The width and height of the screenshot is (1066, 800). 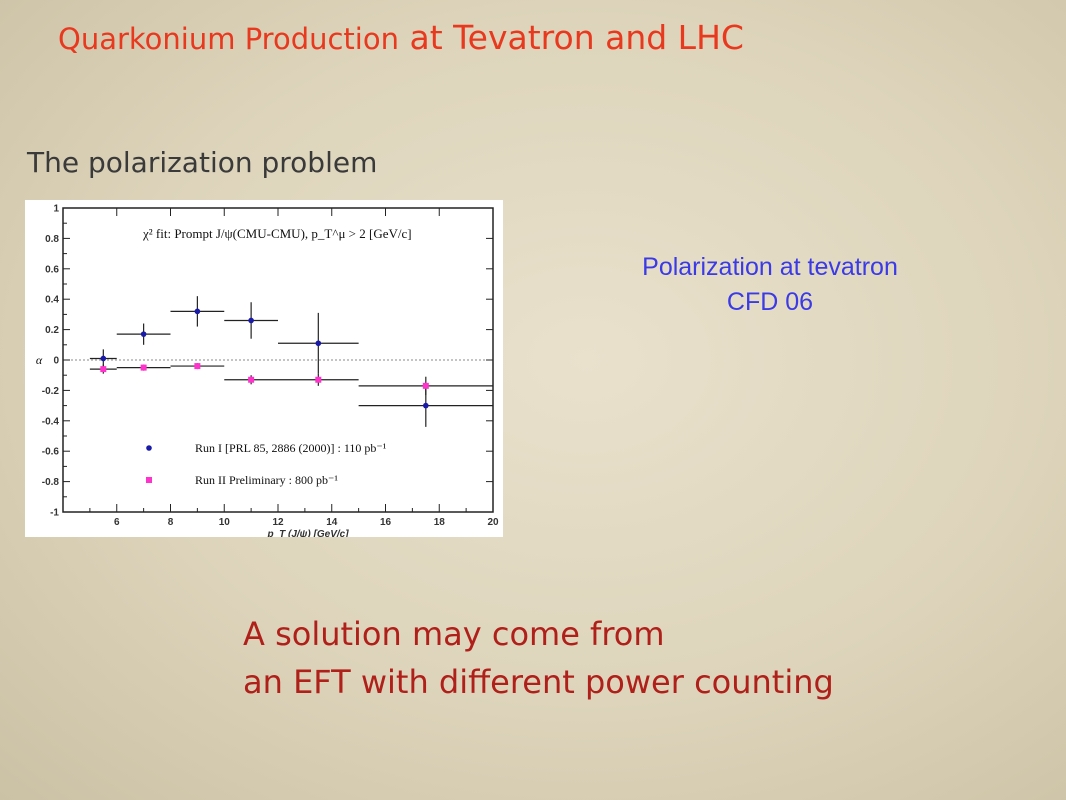 What do you see at coordinates (770, 285) in the screenshot?
I see `plot-caption: Polarization at tevatron CFD 06` at bounding box center [770, 285].